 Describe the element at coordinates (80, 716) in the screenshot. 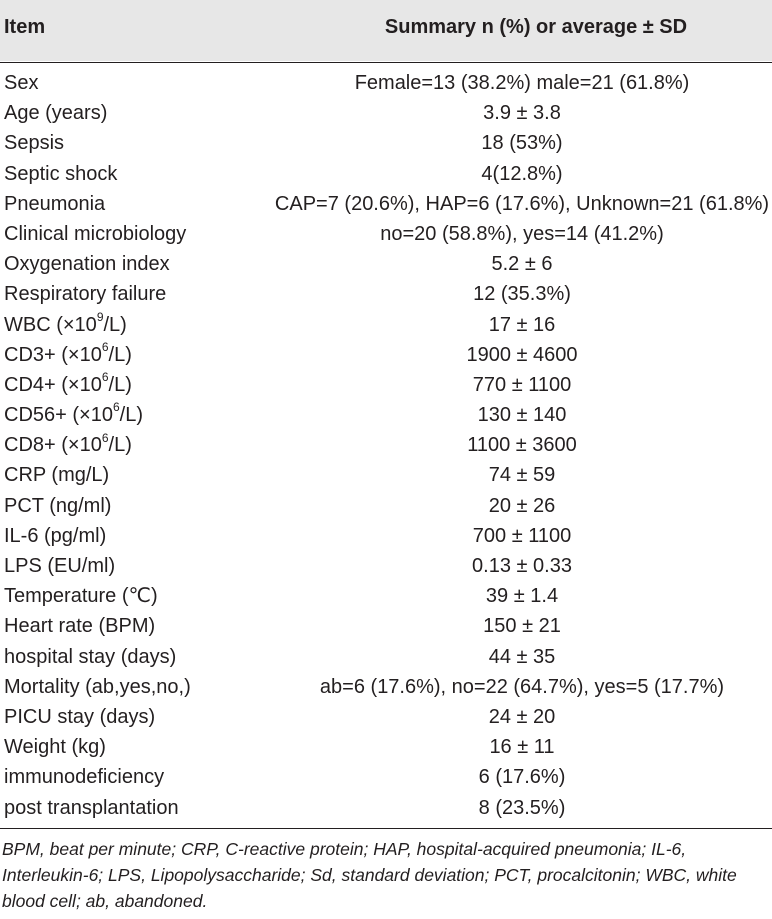

I see `row-item-label: PICU stay (days)` at that location.